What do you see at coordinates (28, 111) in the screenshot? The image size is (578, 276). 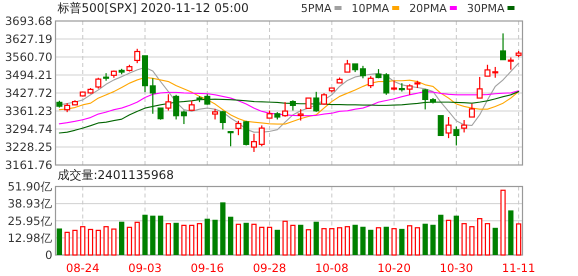 I see `y-tick-label: 3361.23` at bounding box center [28, 111].